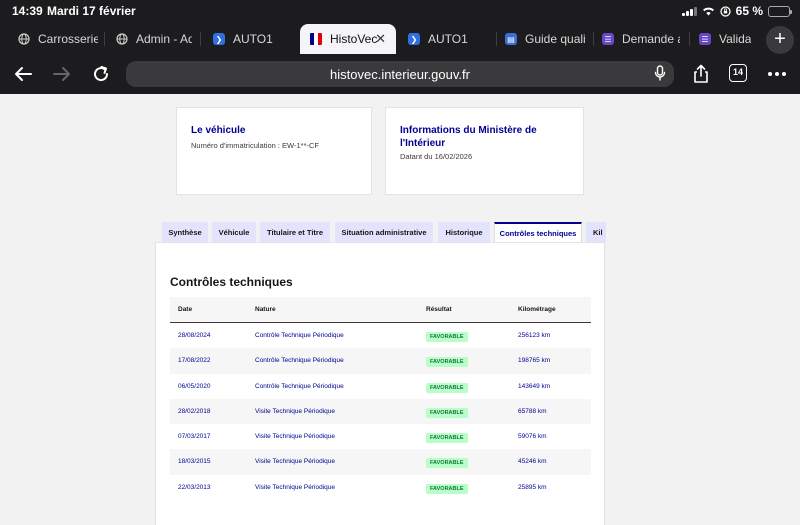 Image resolution: width=800 pixels, height=525 pixels. What do you see at coordinates (194, 335) in the screenshot?
I see `cell-date: 28/08/2024` at bounding box center [194, 335].